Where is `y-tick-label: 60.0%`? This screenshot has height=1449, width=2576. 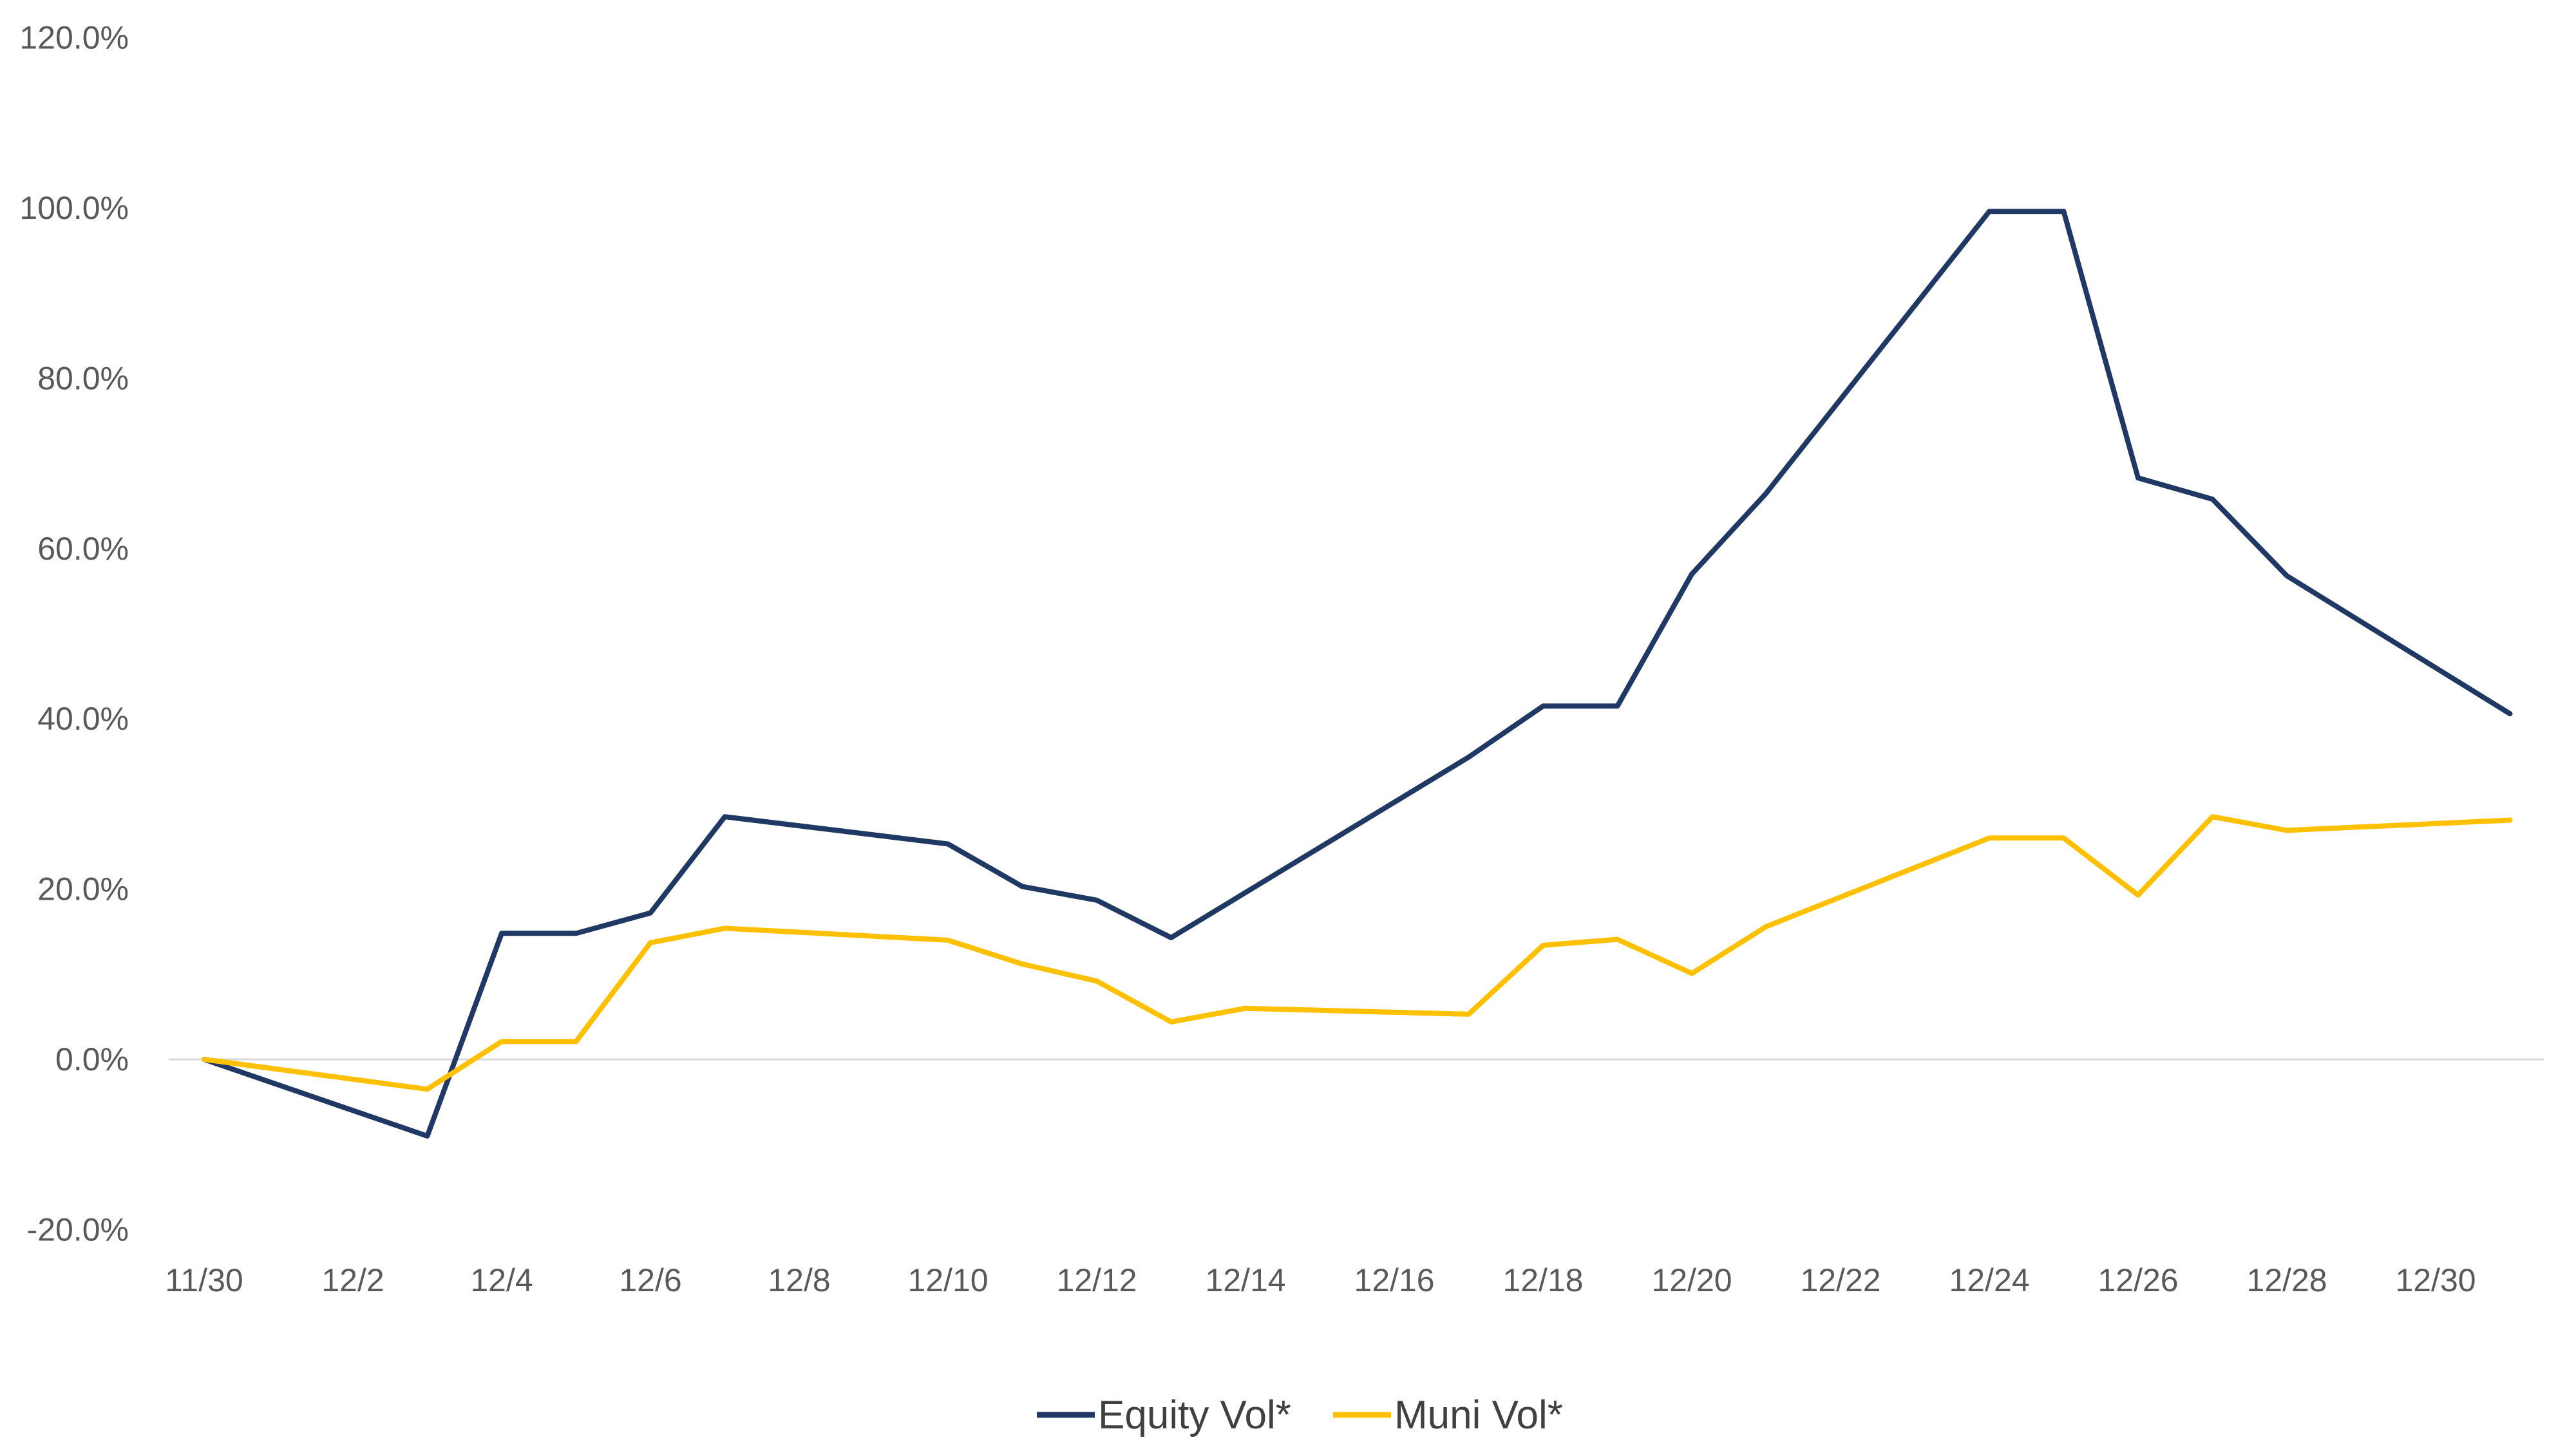
y-tick-label: 60.0% is located at coordinates (83, 549).